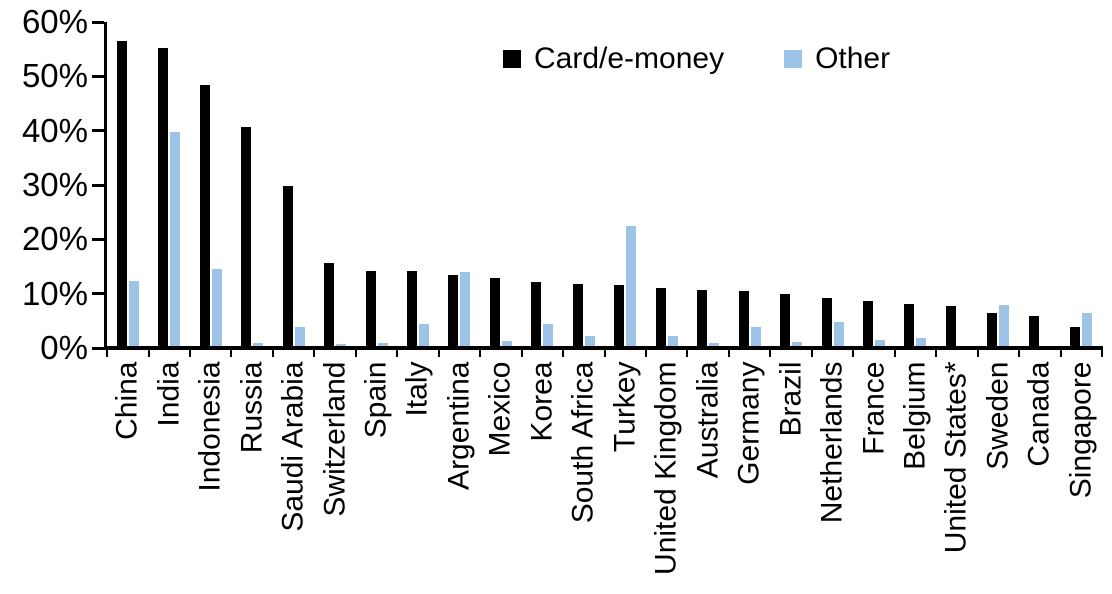 Image resolution: width=1112 pixels, height=594 pixels. What do you see at coordinates (54, 130) in the screenshot?
I see `y-axis-label: 40%` at bounding box center [54, 130].